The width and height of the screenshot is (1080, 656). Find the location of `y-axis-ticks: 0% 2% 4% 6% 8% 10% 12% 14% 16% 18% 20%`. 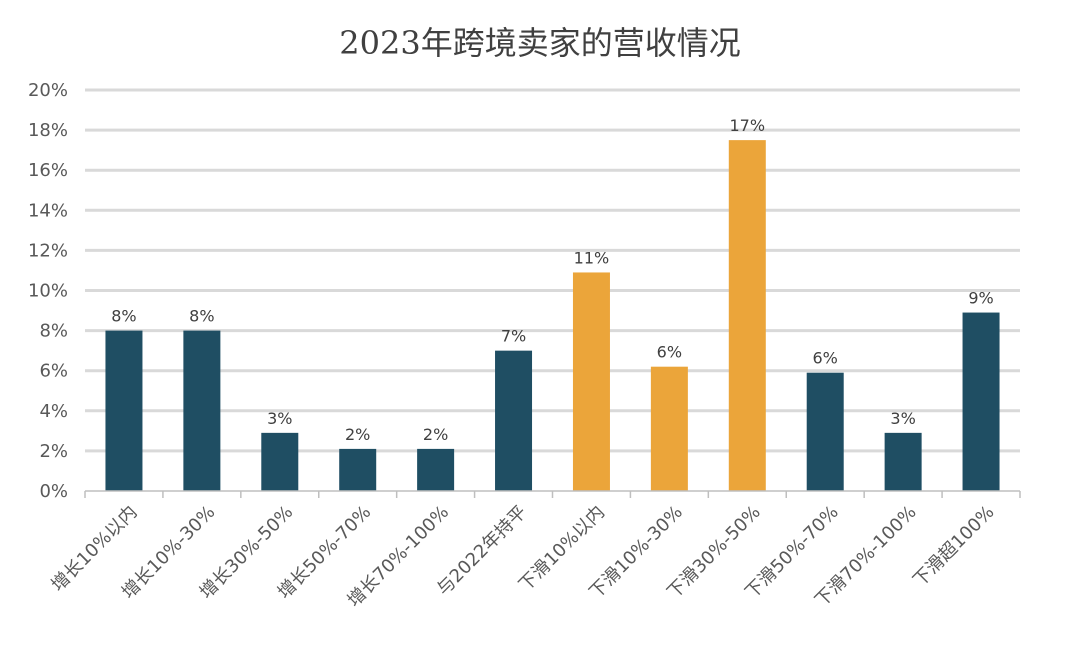

y-axis-ticks: 0% 2% 4% 6% 8% 10% 12% 14% 16% 18% 20% is located at coordinates (48, 291).